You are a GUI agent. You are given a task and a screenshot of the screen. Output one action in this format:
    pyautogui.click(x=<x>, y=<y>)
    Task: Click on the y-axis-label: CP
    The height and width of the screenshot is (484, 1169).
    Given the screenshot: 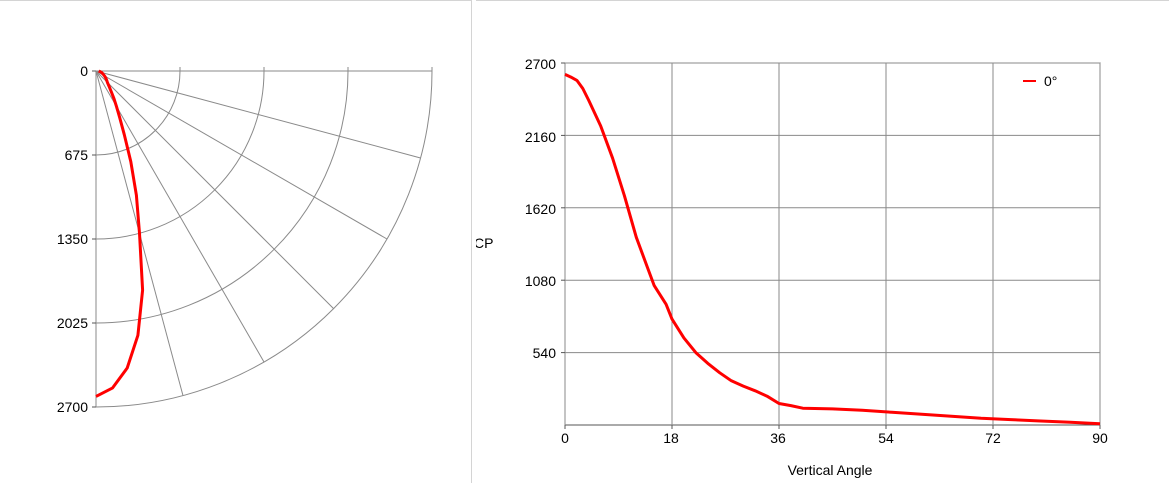 What is the action you would take?
    pyautogui.click(x=484, y=243)
    